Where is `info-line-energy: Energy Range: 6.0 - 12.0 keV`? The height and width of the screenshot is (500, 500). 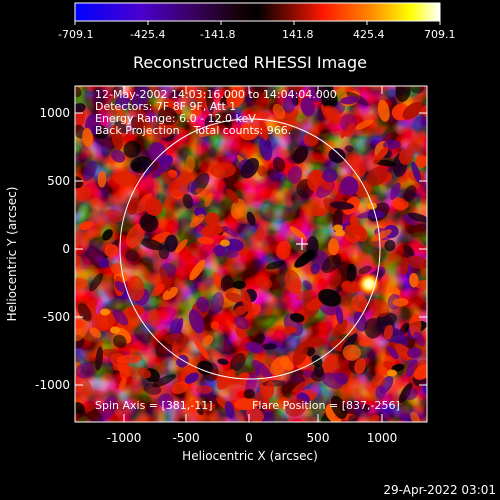 info-line-energy: Energy Range: 6.0 - 12.0 keV is located at coordinates (175, 118).